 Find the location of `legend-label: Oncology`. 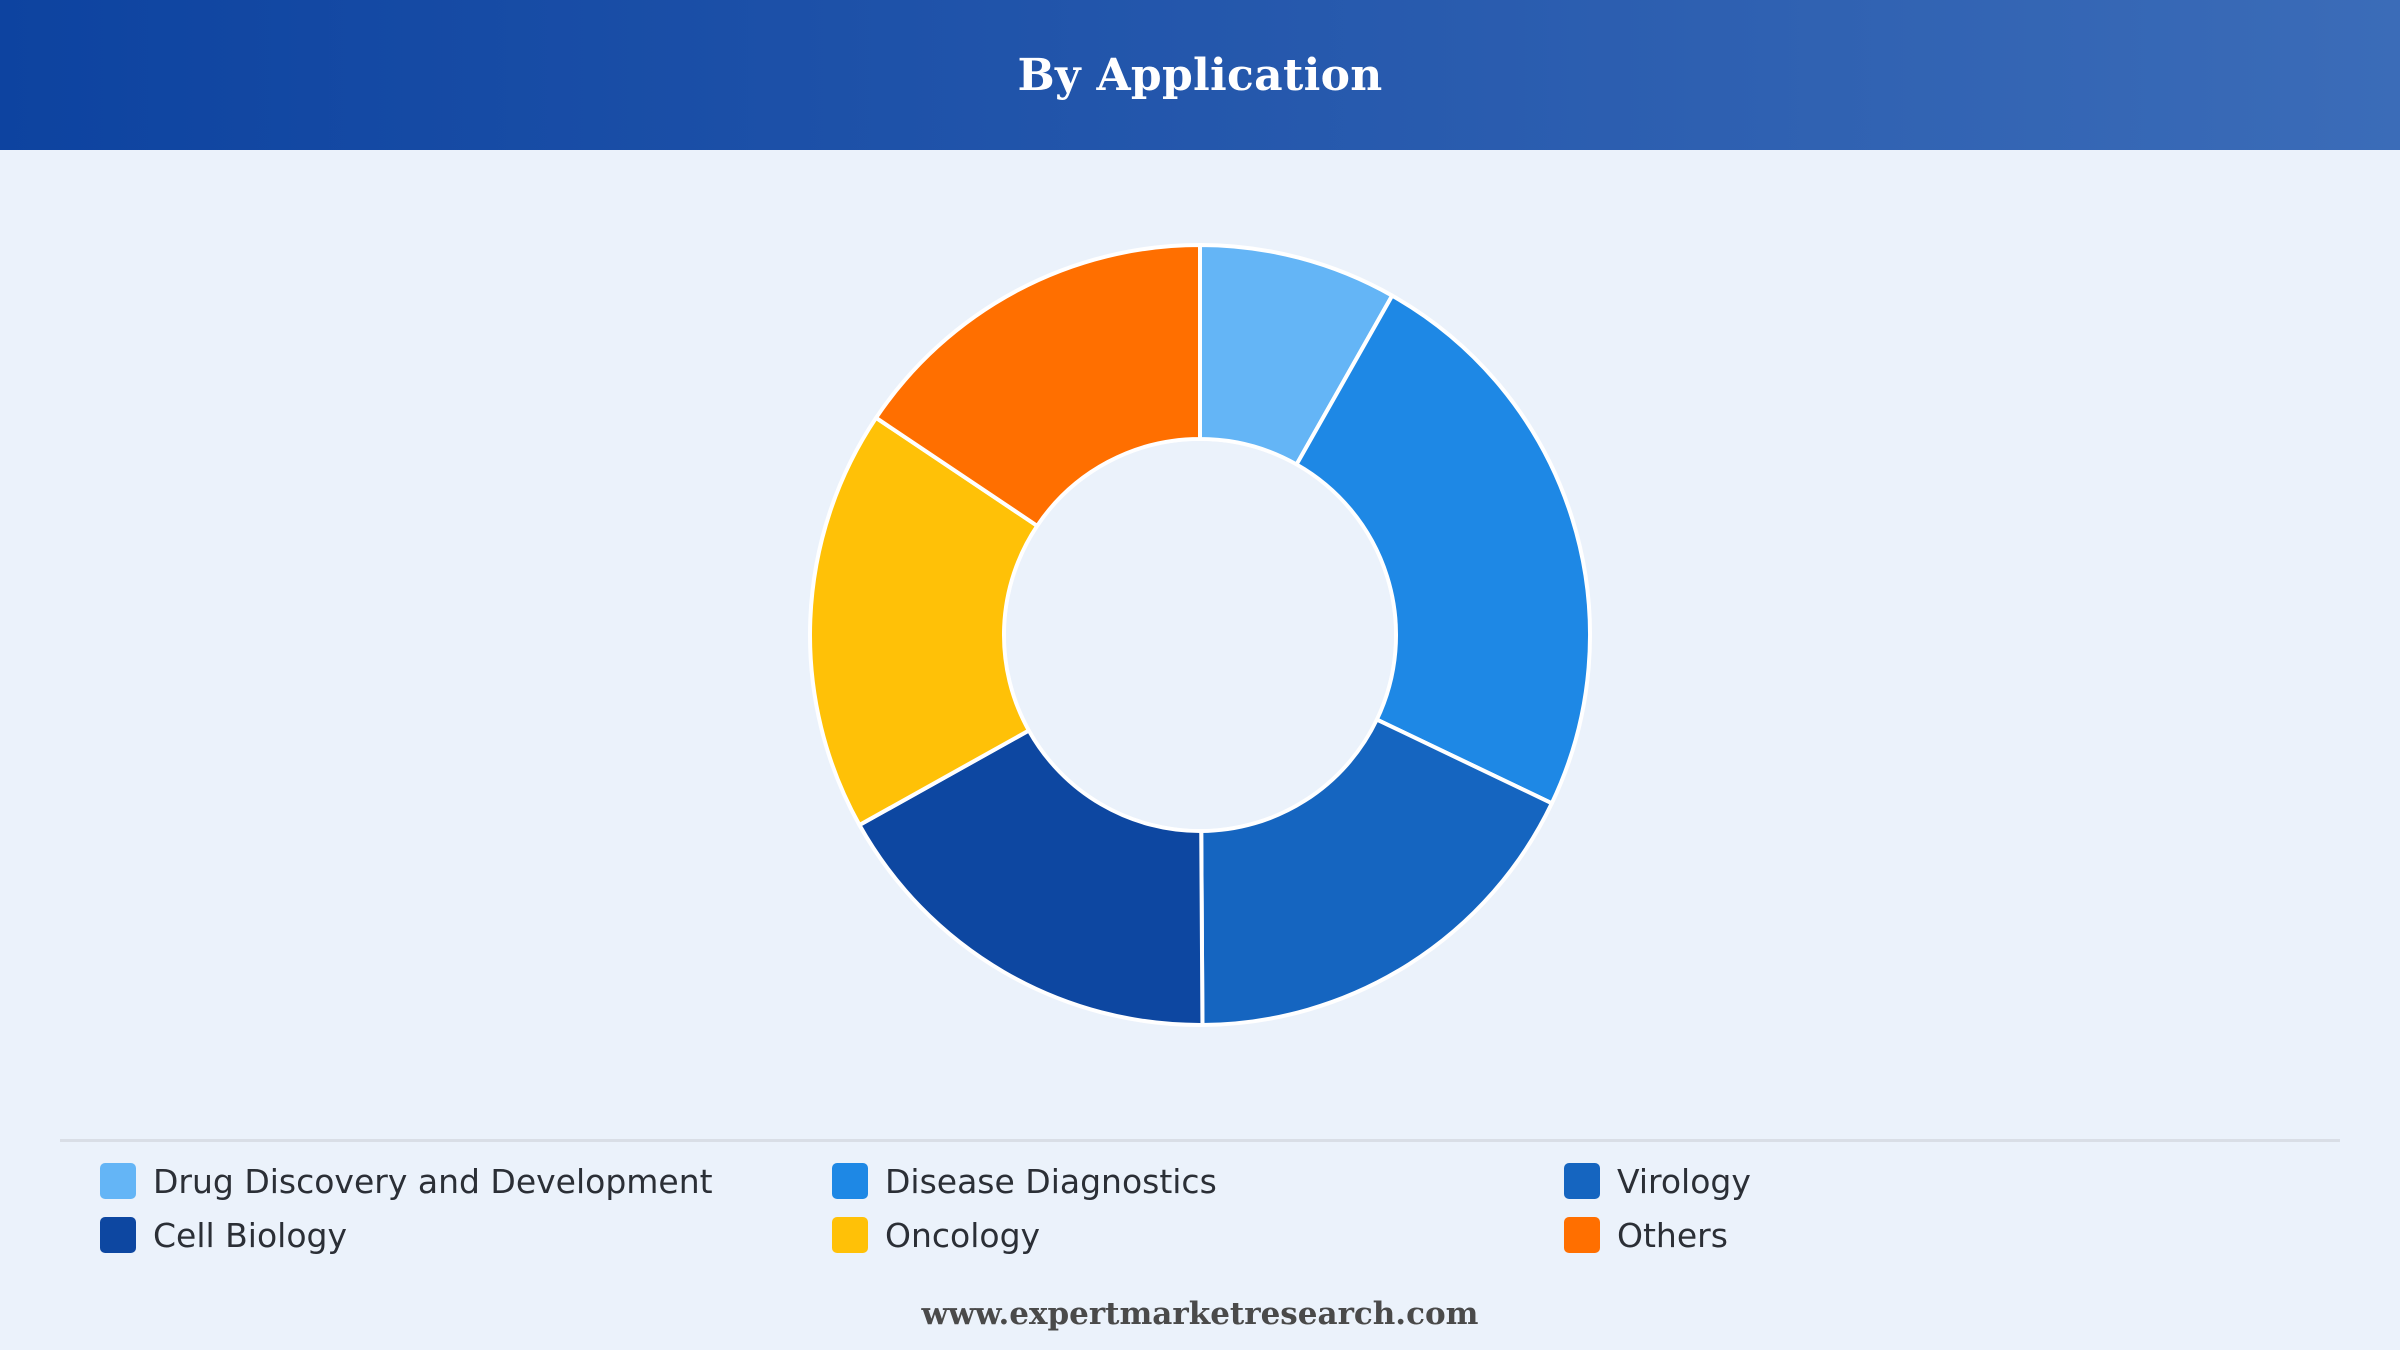

legend-label: Oncology is located at coordinates (963, 1235).